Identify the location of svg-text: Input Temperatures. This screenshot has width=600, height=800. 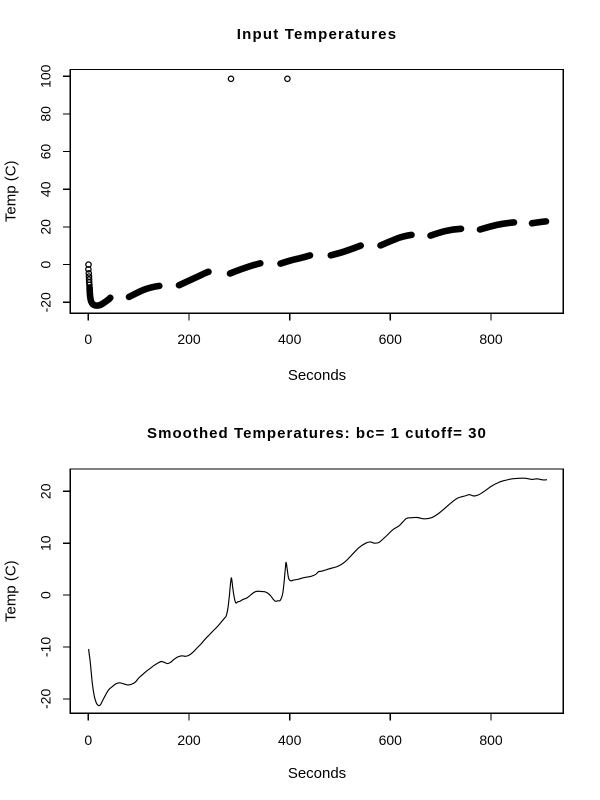
(317, 34).